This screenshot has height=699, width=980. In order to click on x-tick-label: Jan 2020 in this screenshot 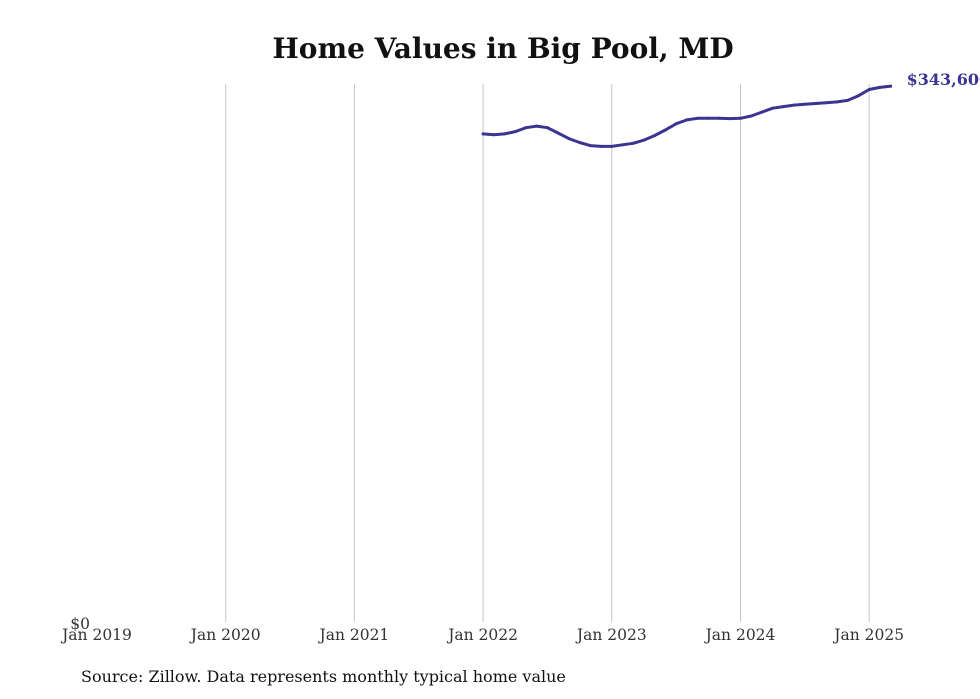, I will do `click(225, 635)`.